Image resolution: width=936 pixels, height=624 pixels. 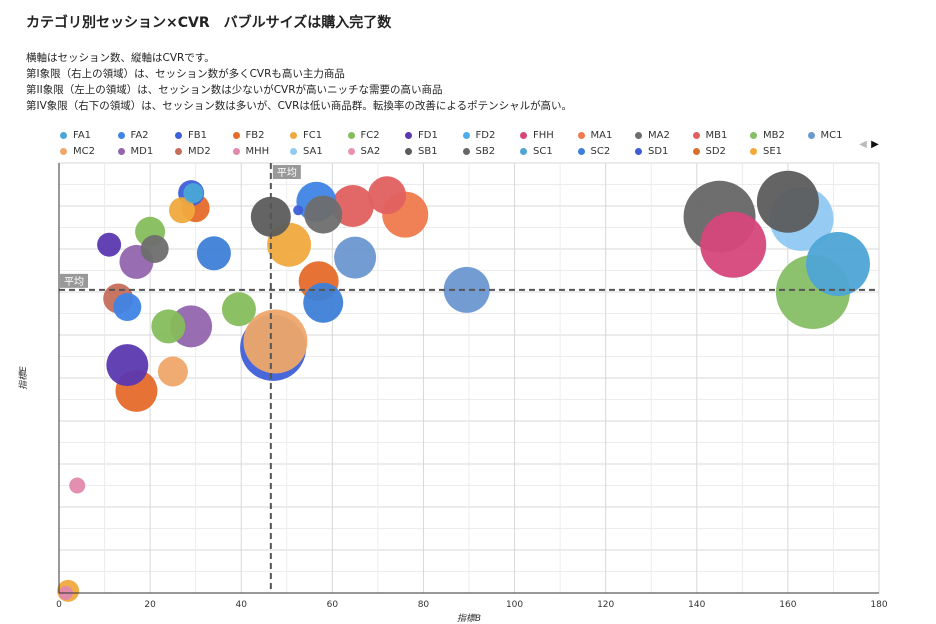 I want to click on bubble-fa2, so click(x=127, y=307).